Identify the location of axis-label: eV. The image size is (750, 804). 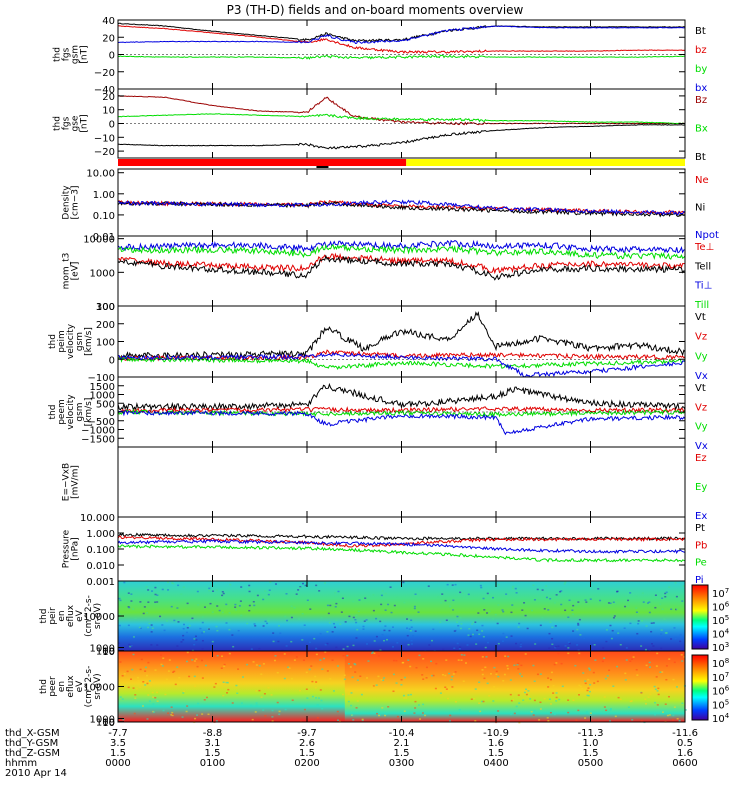
(80, 686).